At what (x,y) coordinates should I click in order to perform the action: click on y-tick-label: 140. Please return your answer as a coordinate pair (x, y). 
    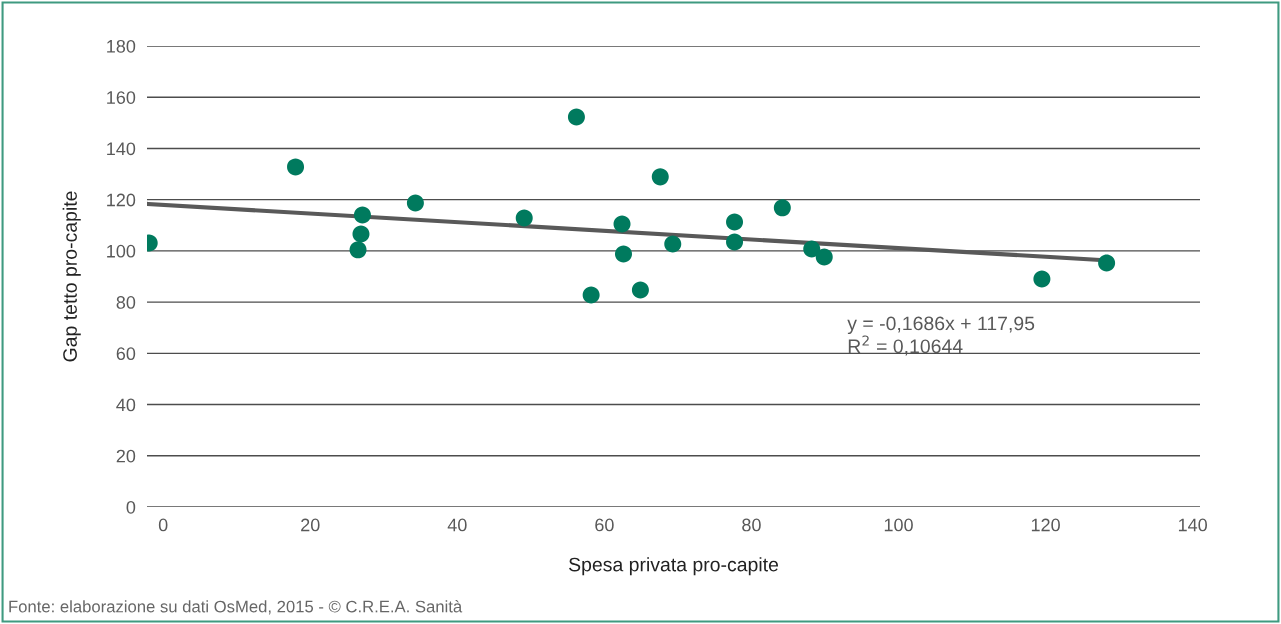
    Looking at the image, I should click on (121, 149).